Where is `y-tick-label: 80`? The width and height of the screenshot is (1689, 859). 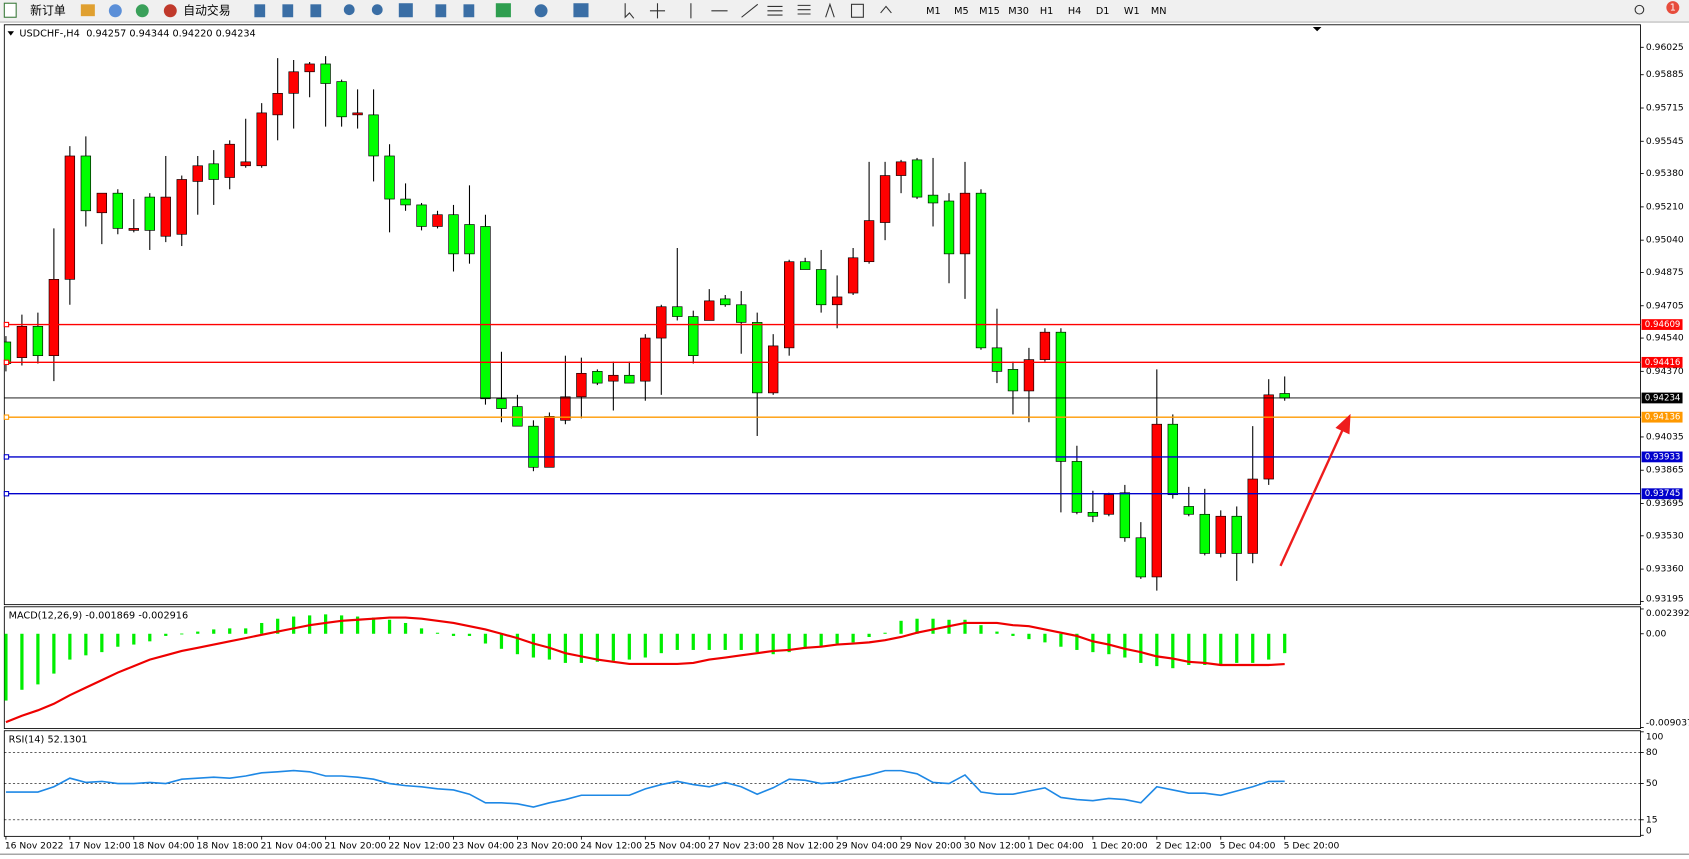 y-tick-label: 80 is located at coordinates (1652, 752).